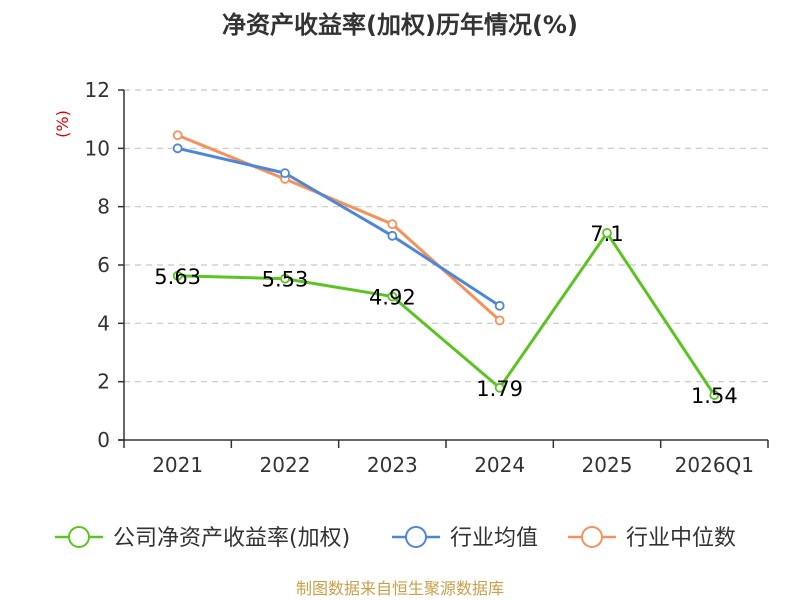 This screenshot has height=600, width=800. What do you see at coordinates (392, 465) in the screenshot?
I see `x-tick-label: 2023` at bounding box center [392, 465].